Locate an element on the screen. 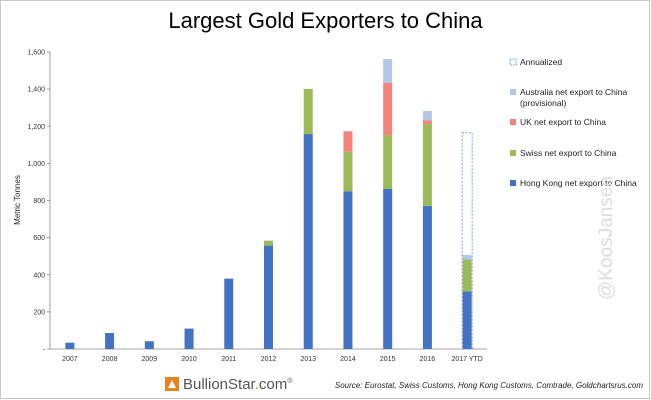 This screenshot has width=651, height=400. bar-hongkong-2008 is located at coordinates (110, 341).